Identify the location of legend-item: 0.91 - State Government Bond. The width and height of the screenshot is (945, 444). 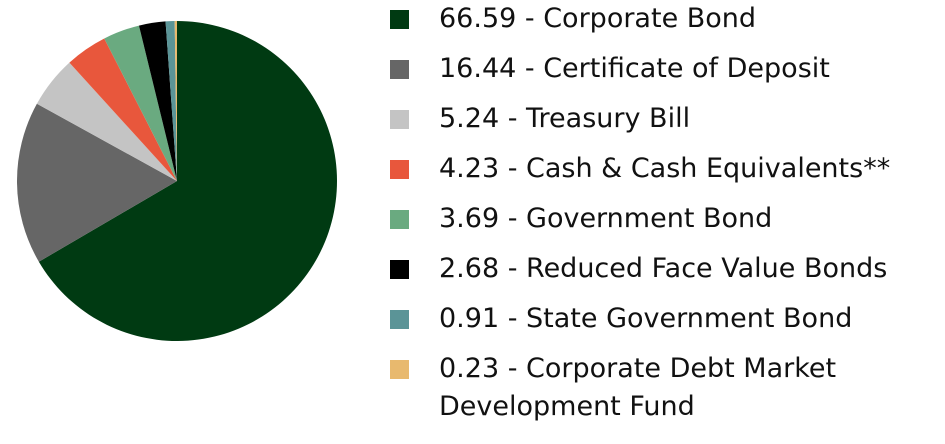
(665, 319).